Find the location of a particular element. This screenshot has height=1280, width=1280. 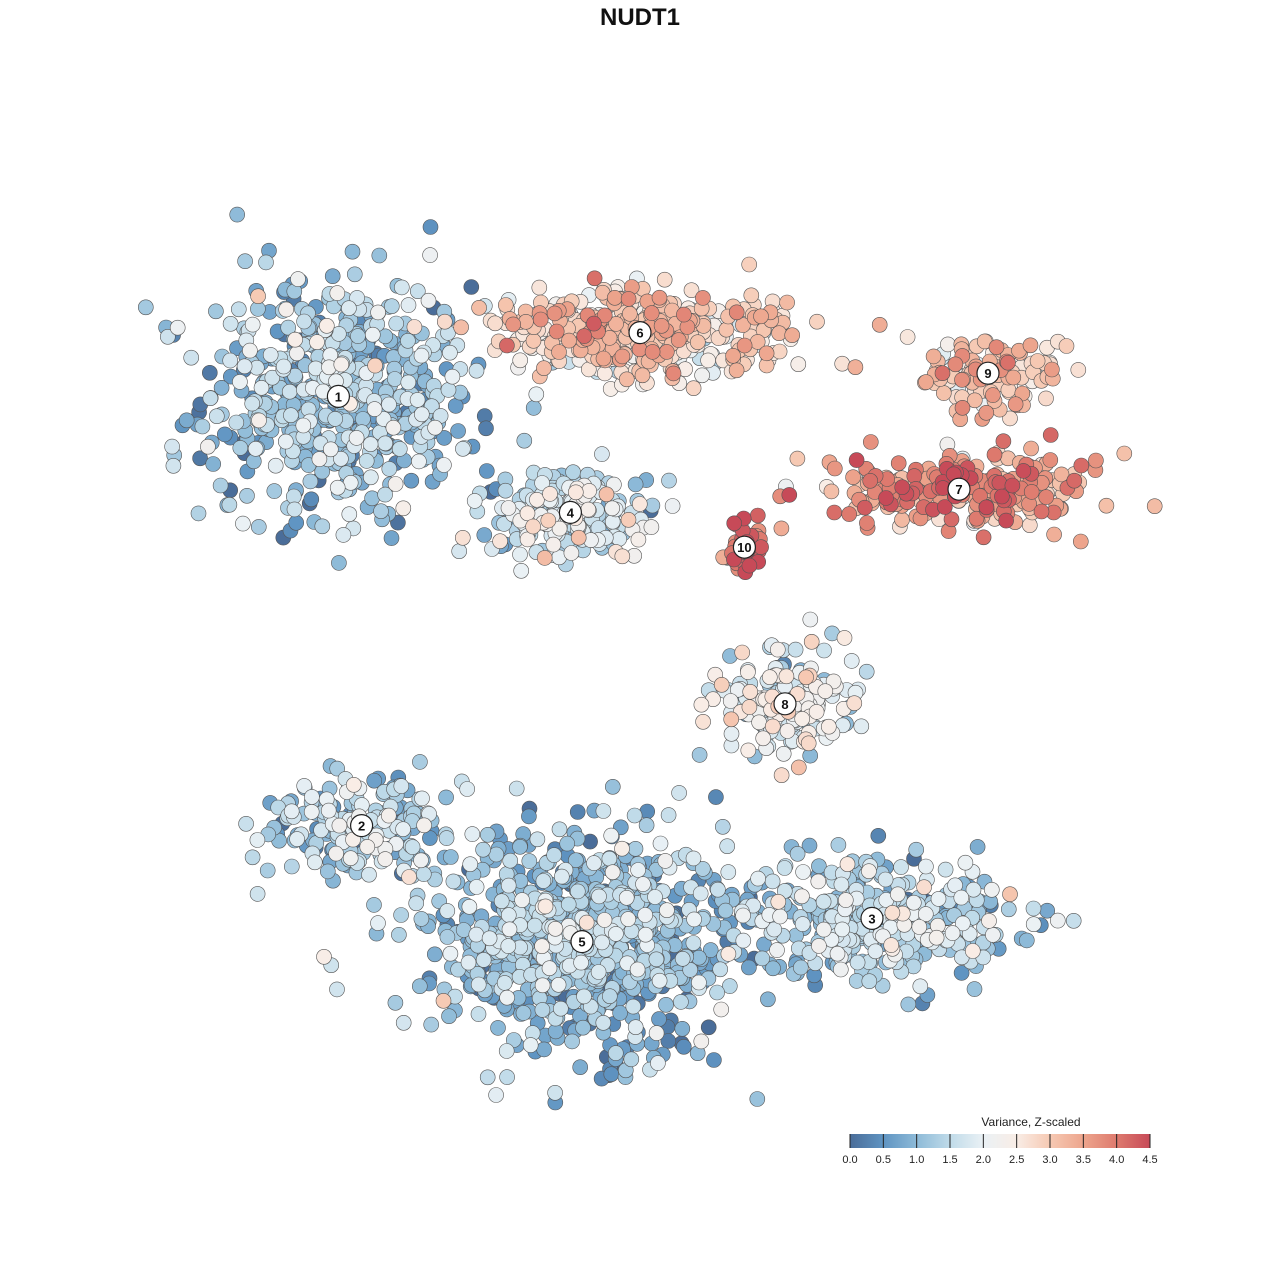

cluster-label-text: 5 is located at coordinates (581, 942).